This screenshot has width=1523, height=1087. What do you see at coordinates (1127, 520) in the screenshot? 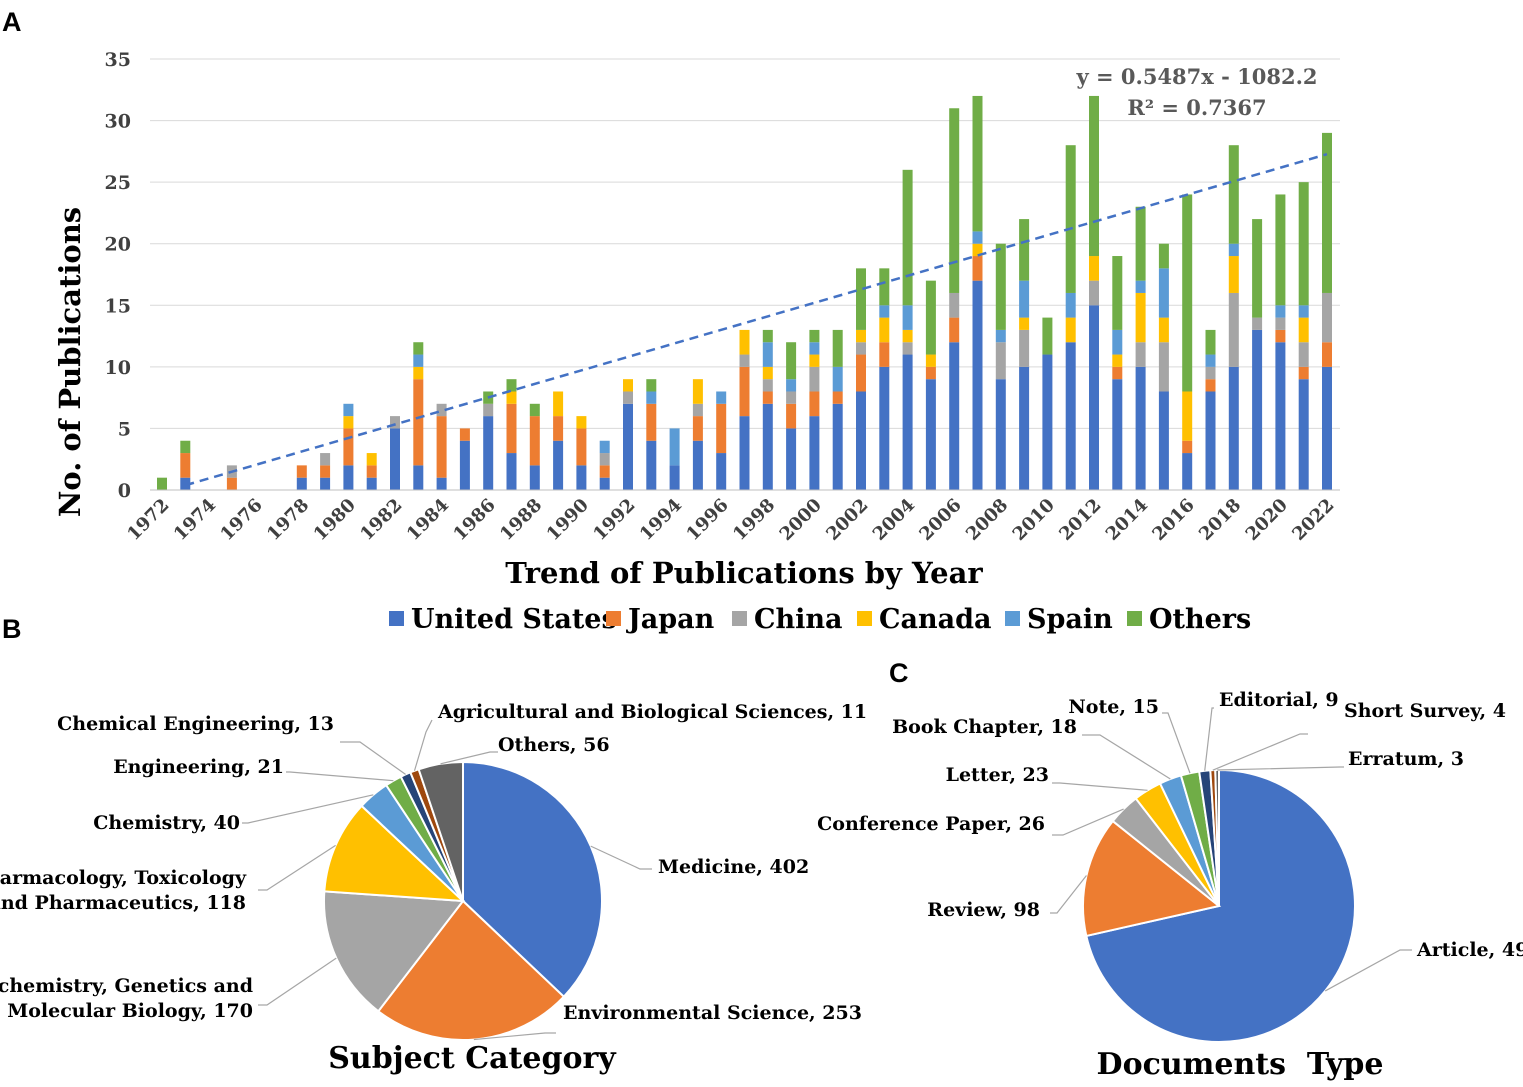
I see `x-tick-label: 2014` at bounding box center [1127, 520].